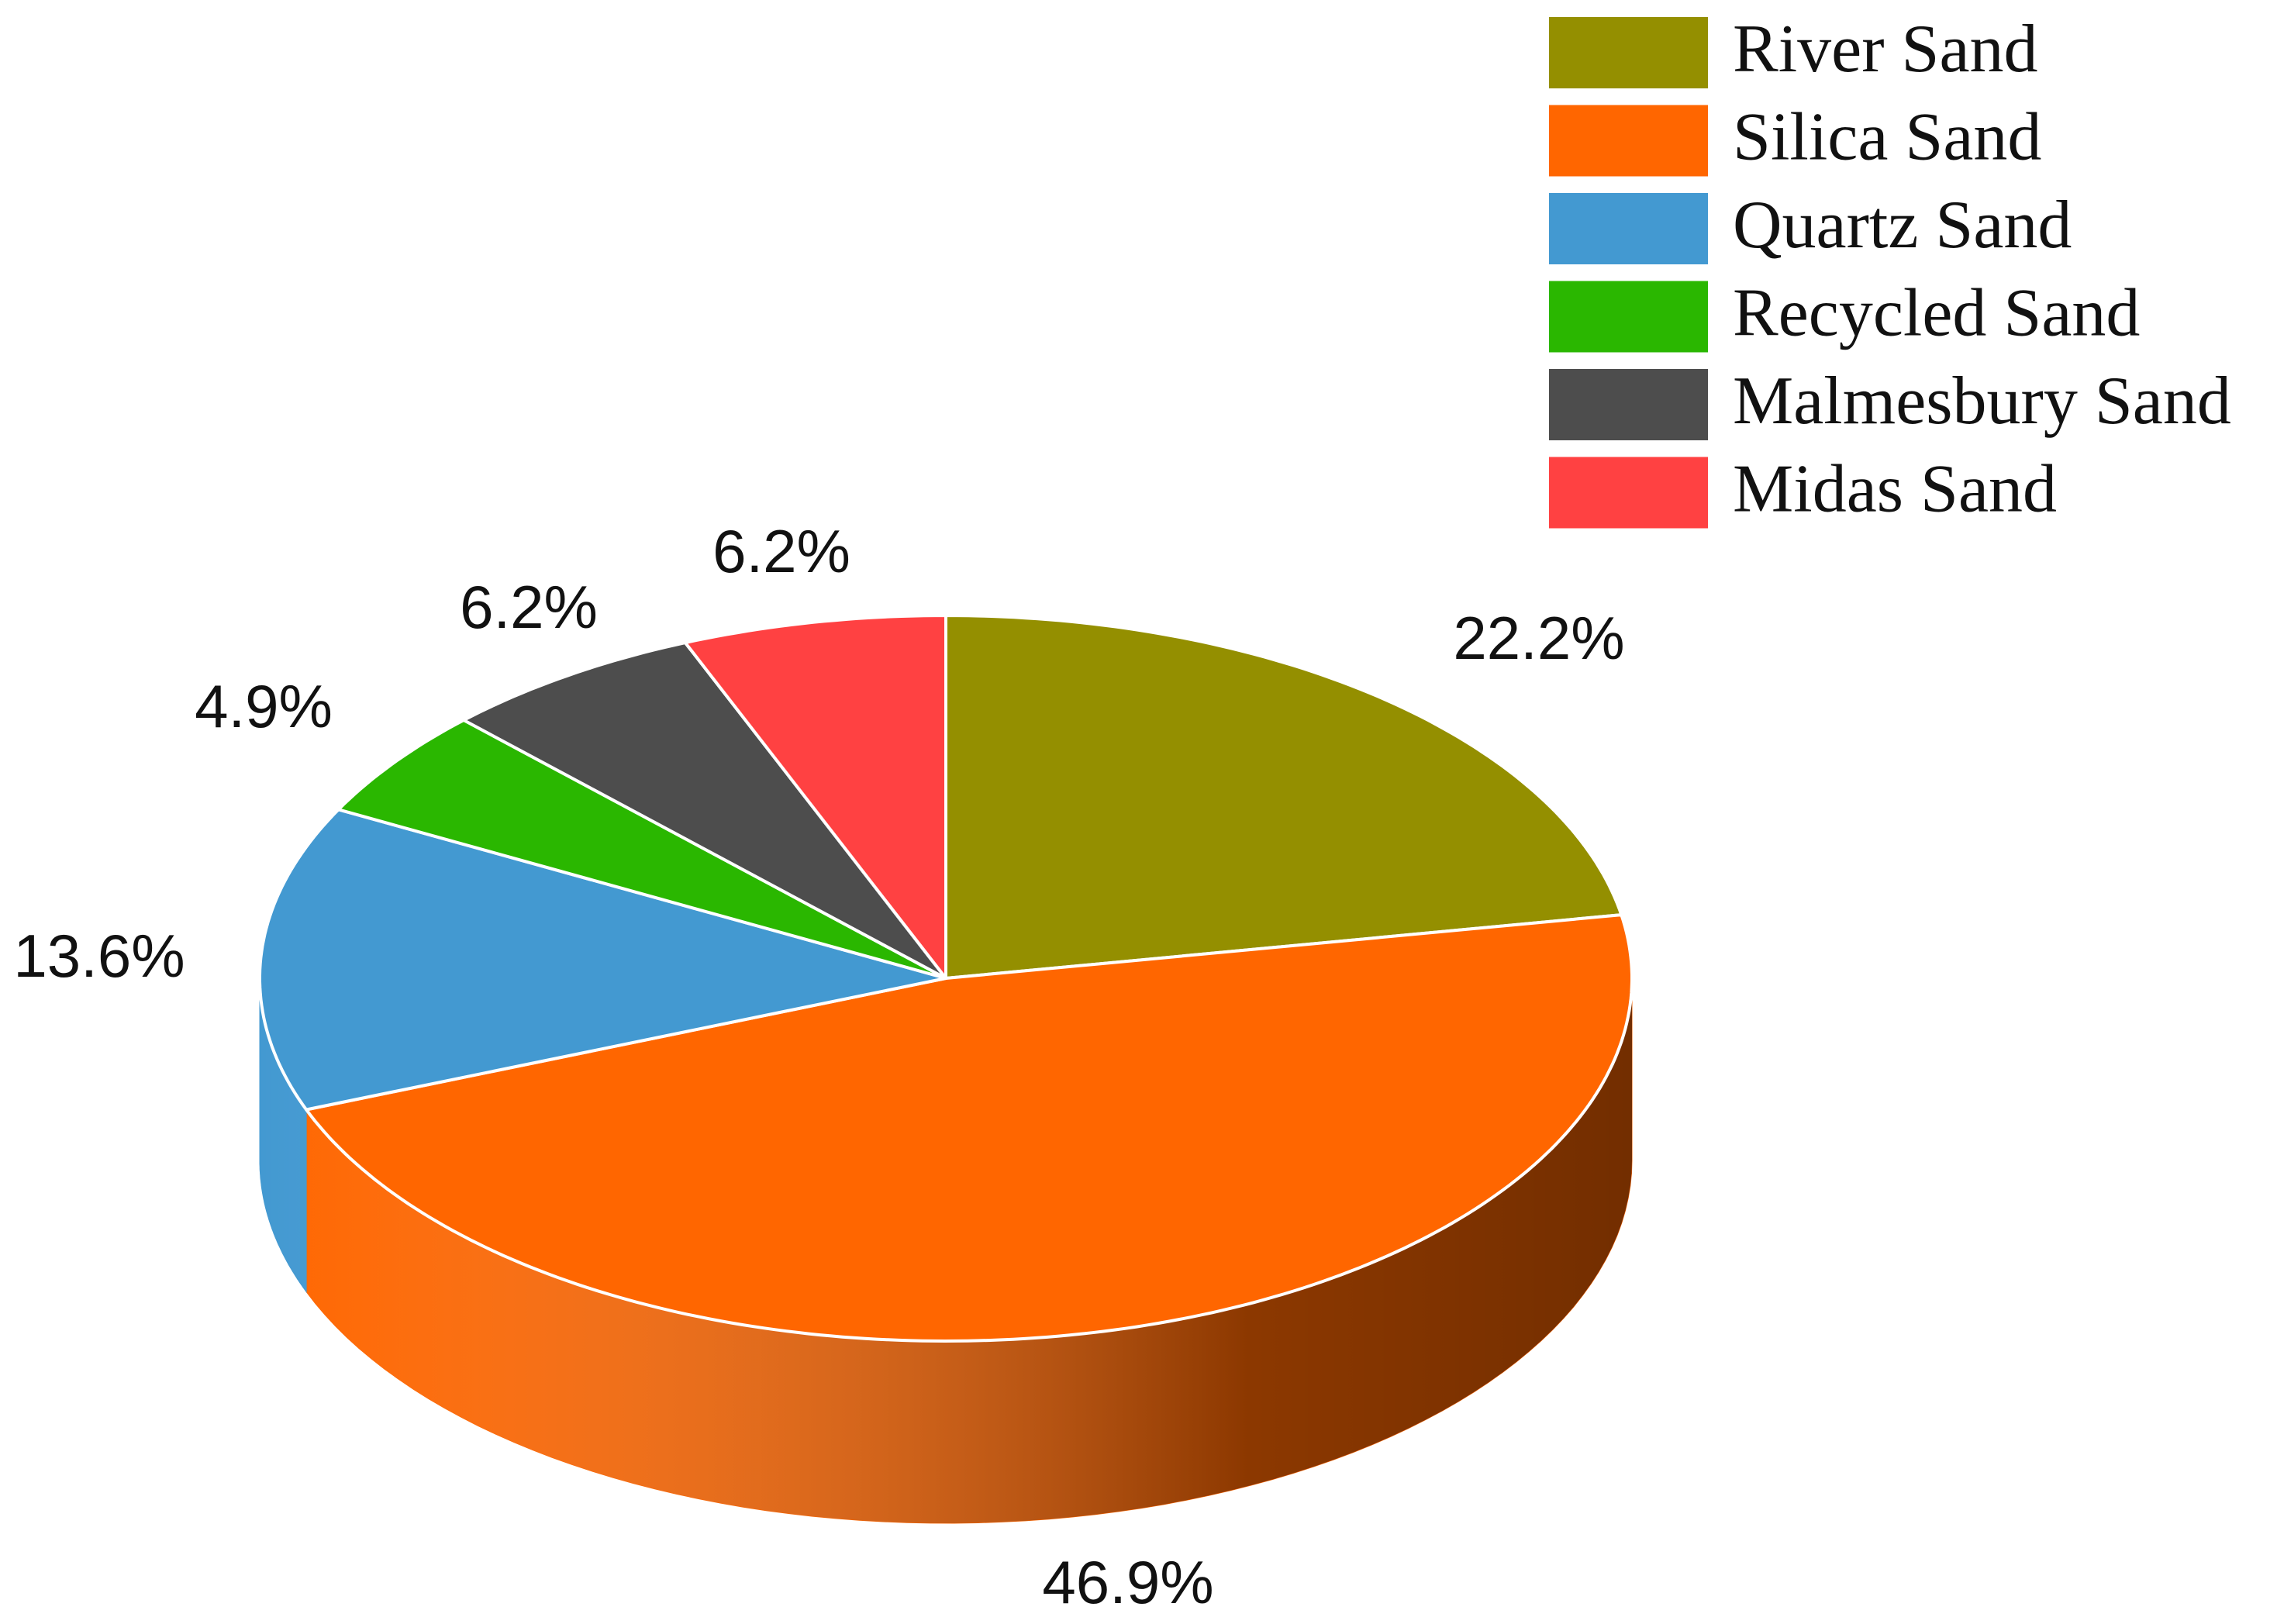  Describe the element at coordinates (815, 797) in the screenshot. I see `slice-midas-sand` at that location.